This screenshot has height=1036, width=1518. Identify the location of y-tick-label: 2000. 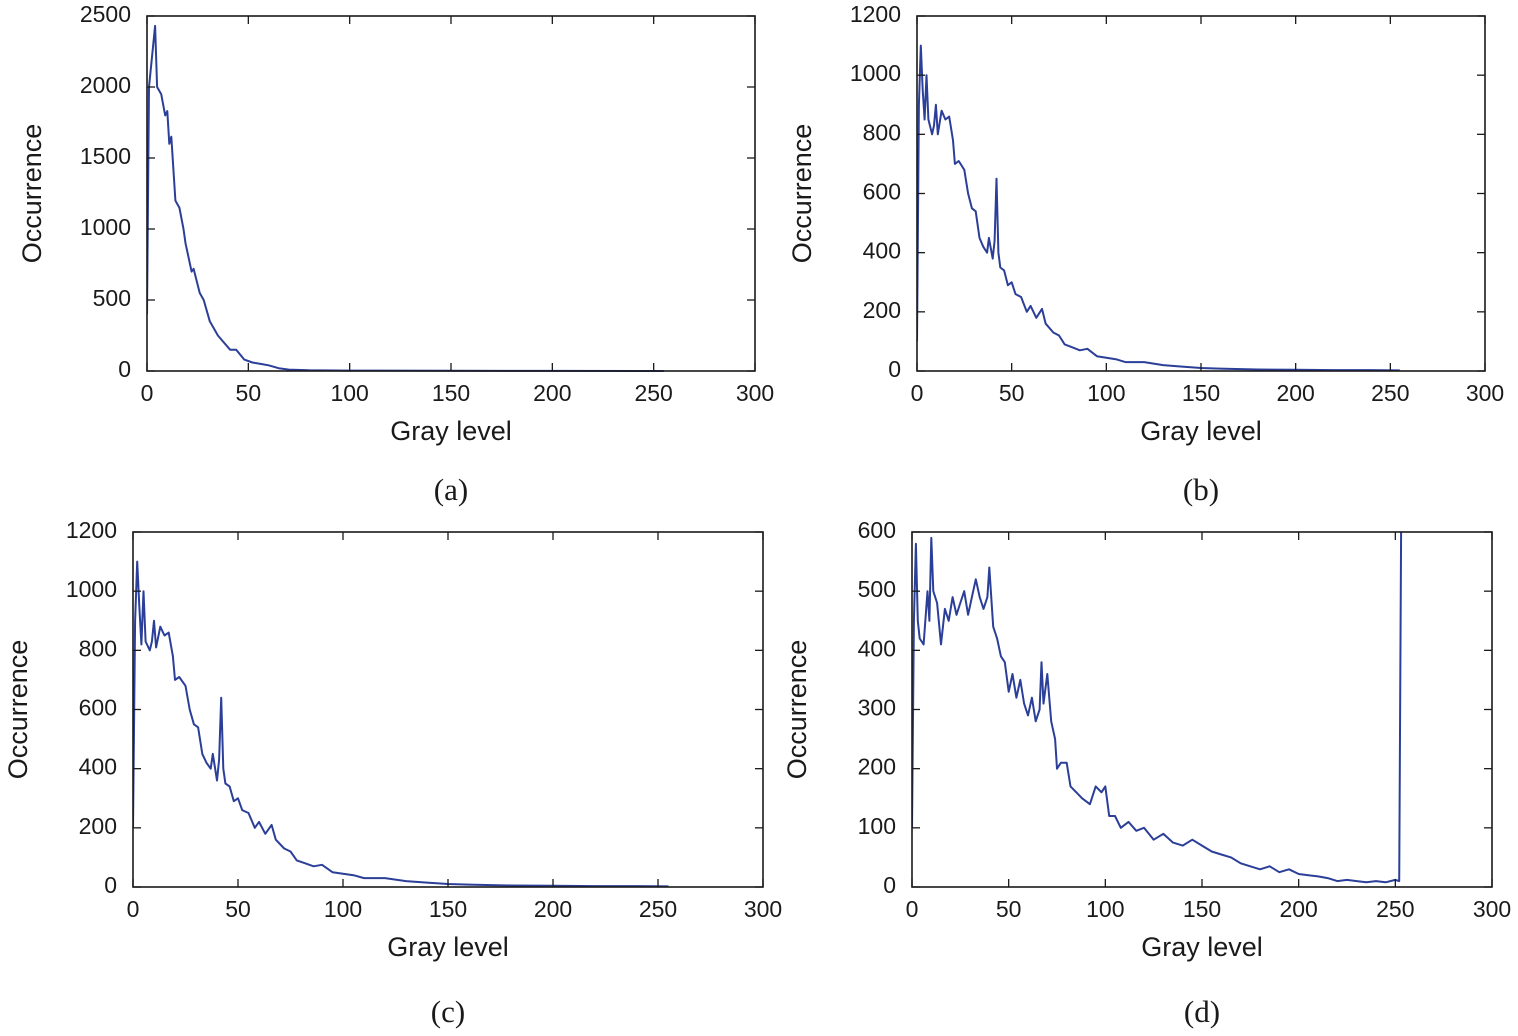
(105, 85).